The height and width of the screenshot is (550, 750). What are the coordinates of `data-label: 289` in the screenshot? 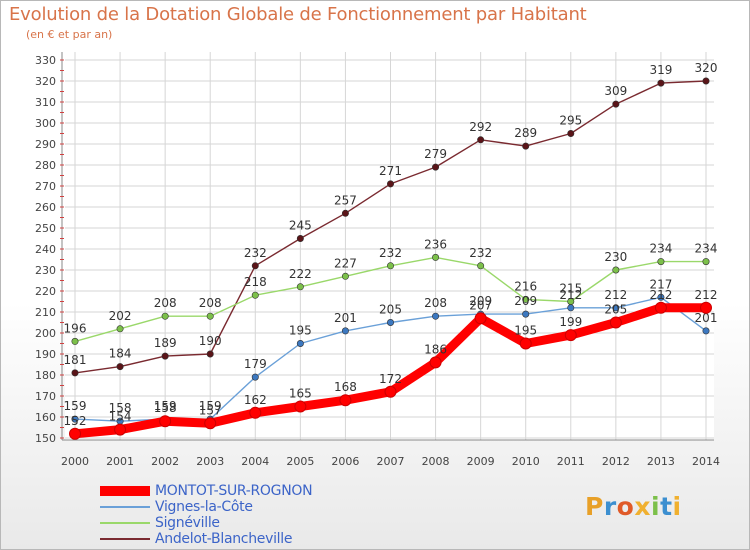 It's located at (525, 133).